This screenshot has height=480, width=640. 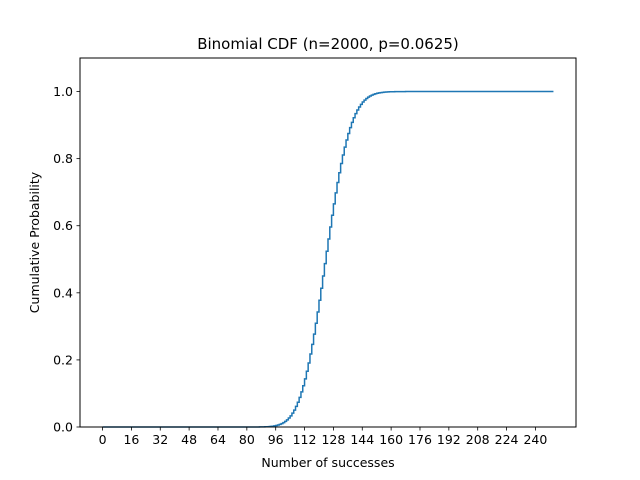 What do you see at coordinates (333, 439) in the screenshot?
I see `x-tick-label: 128` at bounding box center [333, 439].